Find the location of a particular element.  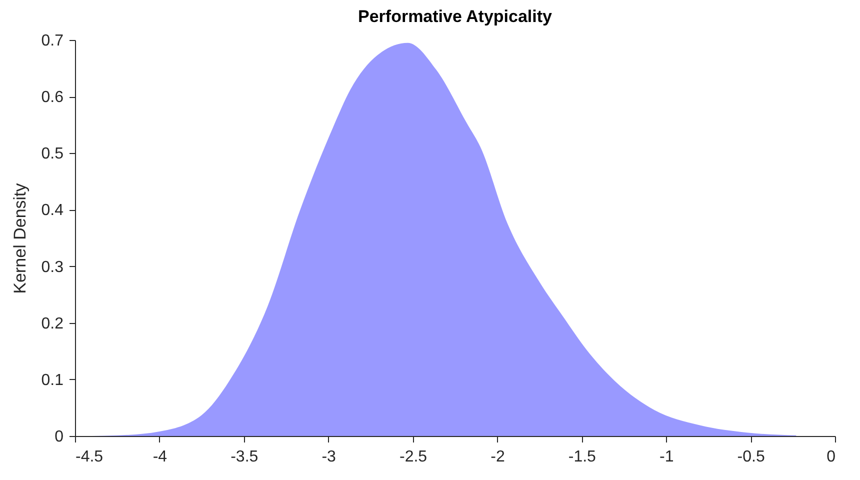

y-tick-label: 0.4 is located at coordinates (52, 211).